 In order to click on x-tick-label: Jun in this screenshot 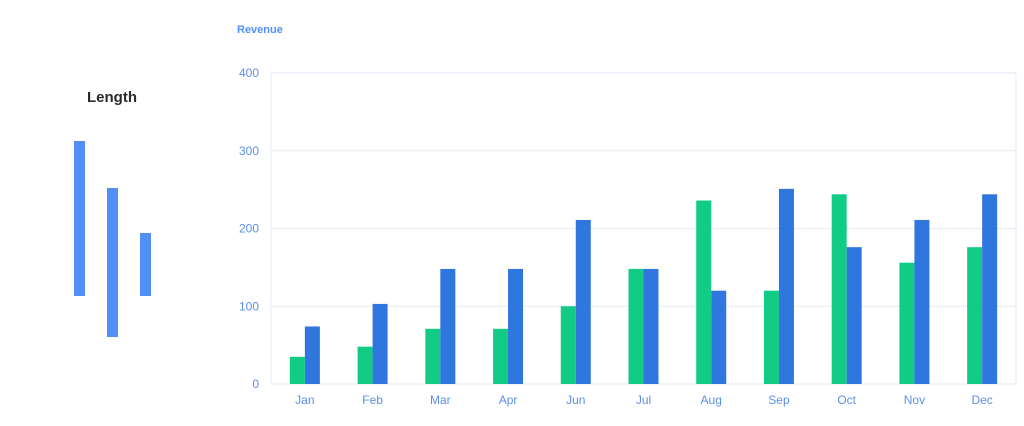, I will do `click(575, 400)`.